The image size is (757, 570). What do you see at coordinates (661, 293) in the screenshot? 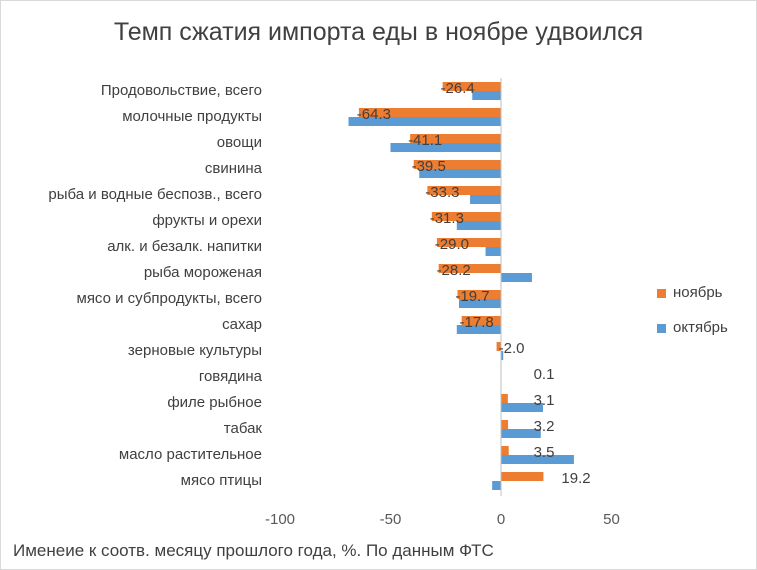
I see `legend-swatch-november` at bounding box center [661, 293].